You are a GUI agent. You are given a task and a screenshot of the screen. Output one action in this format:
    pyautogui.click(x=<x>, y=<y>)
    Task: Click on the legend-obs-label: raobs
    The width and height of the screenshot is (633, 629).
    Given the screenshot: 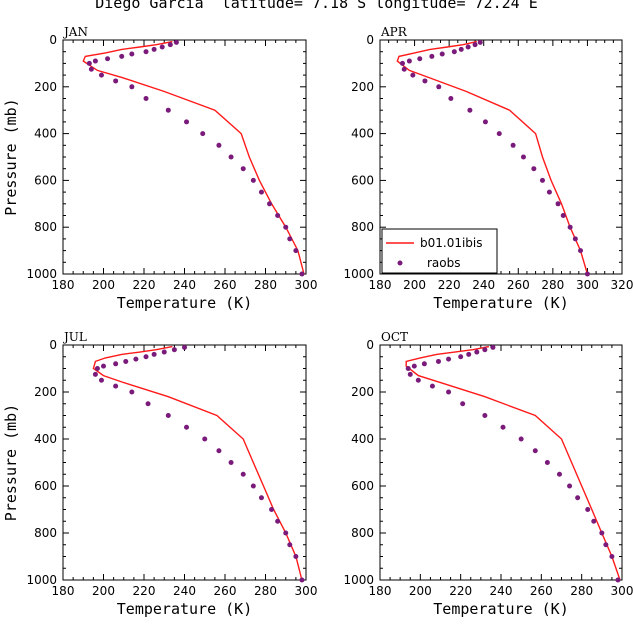 What is the action you would take?
    pyautogui.click(x=444, y=263)
    